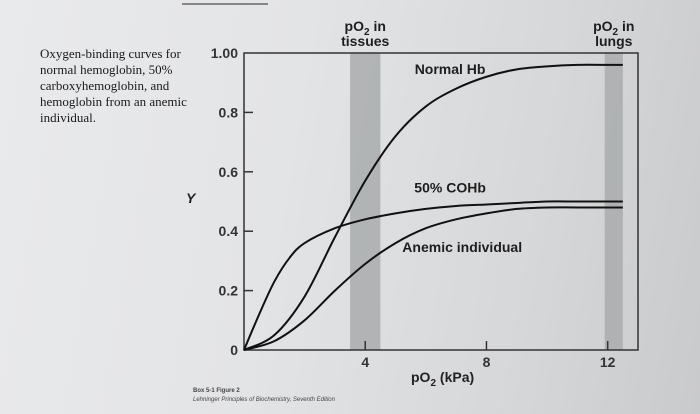 The height and width of the screenshot is (414, 700). Describe the element at coordinates (229, 172) in the screenshot. I see `y-tick-label: 0.6` at that location.